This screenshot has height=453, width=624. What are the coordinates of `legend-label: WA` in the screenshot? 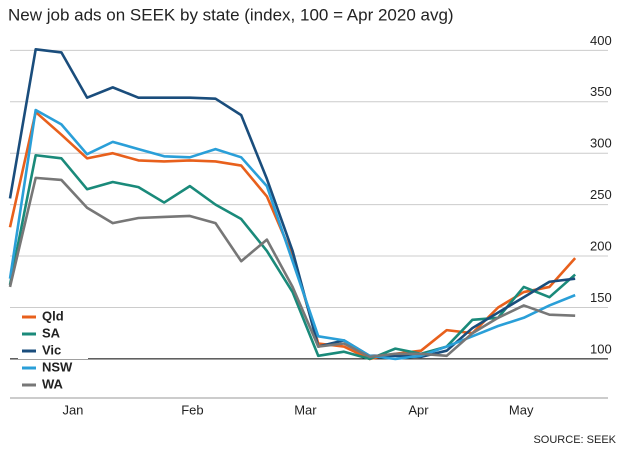 It's located at (53, 383).